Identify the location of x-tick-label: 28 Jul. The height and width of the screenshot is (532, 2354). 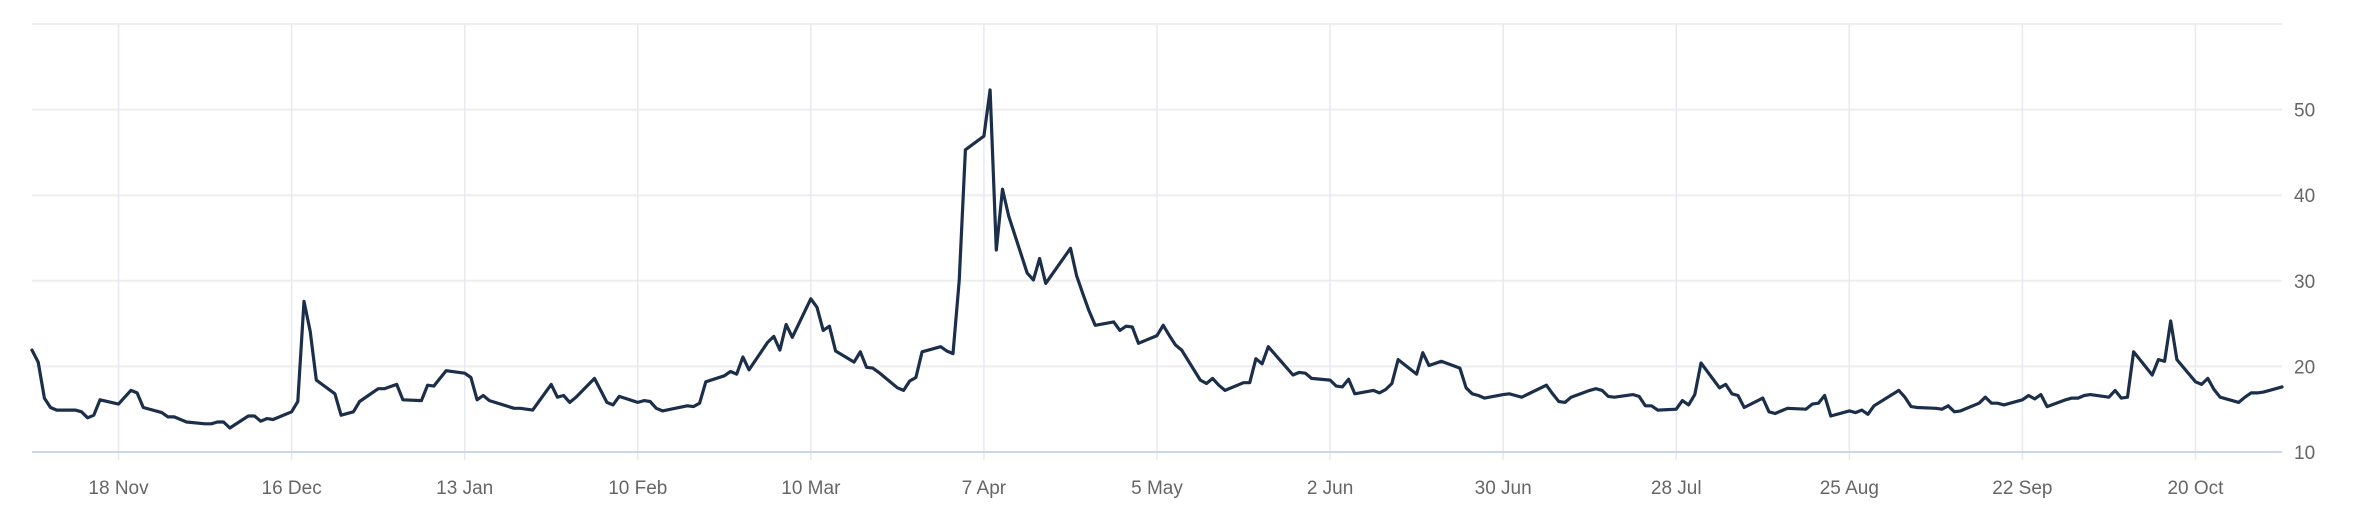
(1676, 488).